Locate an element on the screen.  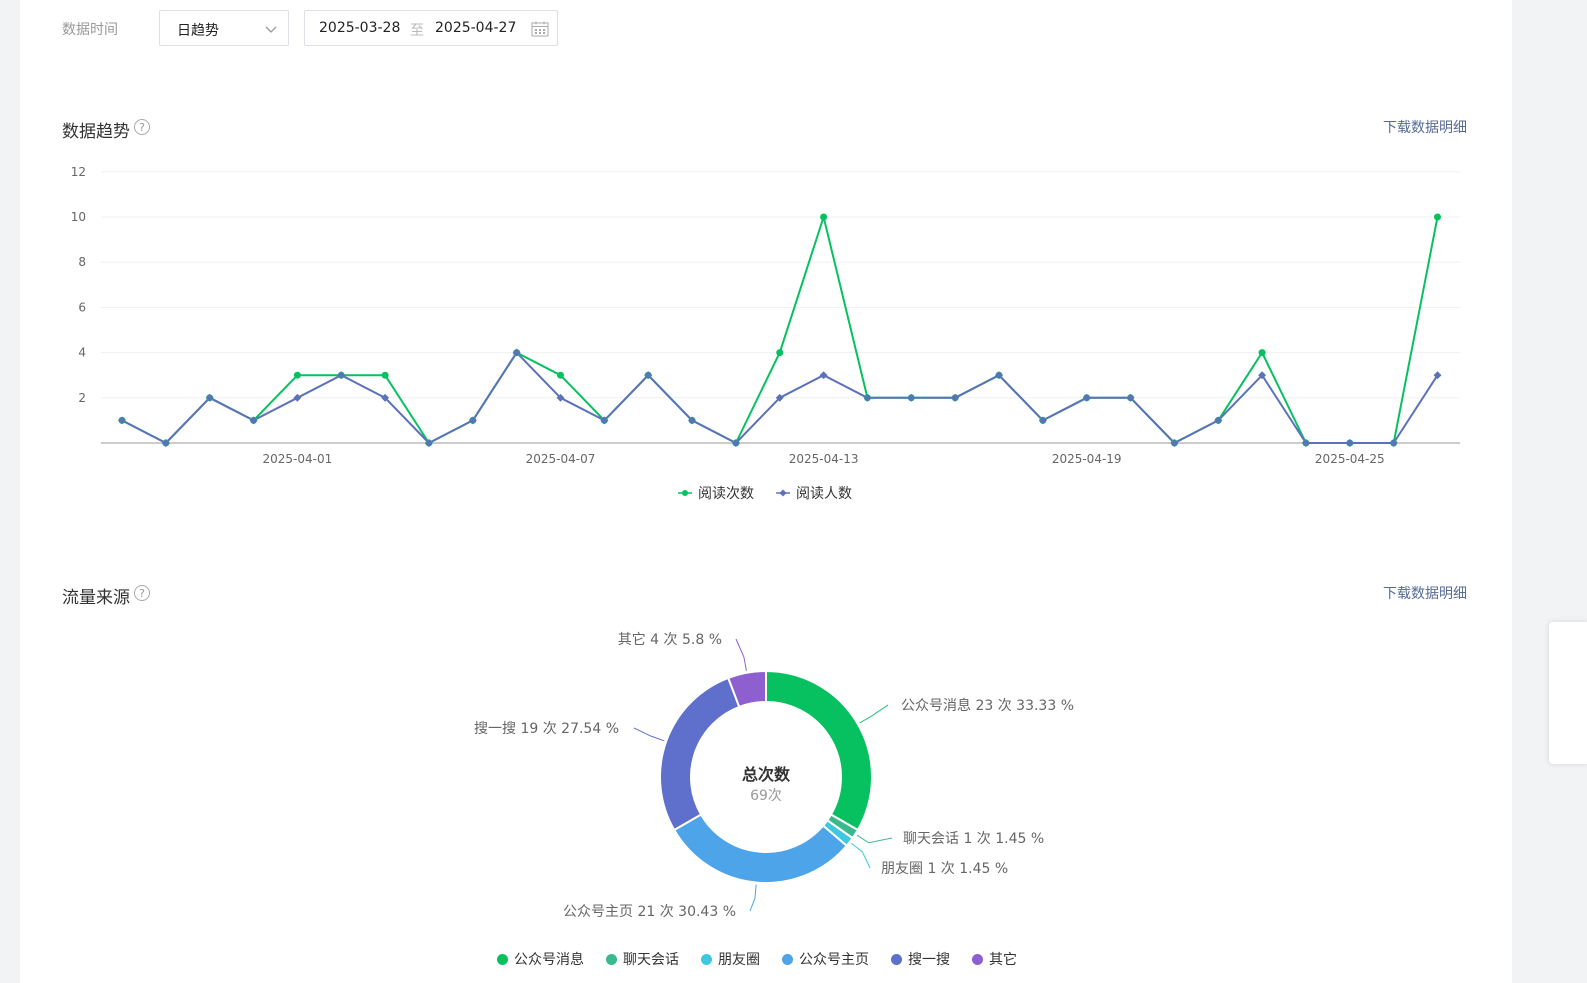
pie-legend-item: 公众号消息 is located at coordinates (540, 959).